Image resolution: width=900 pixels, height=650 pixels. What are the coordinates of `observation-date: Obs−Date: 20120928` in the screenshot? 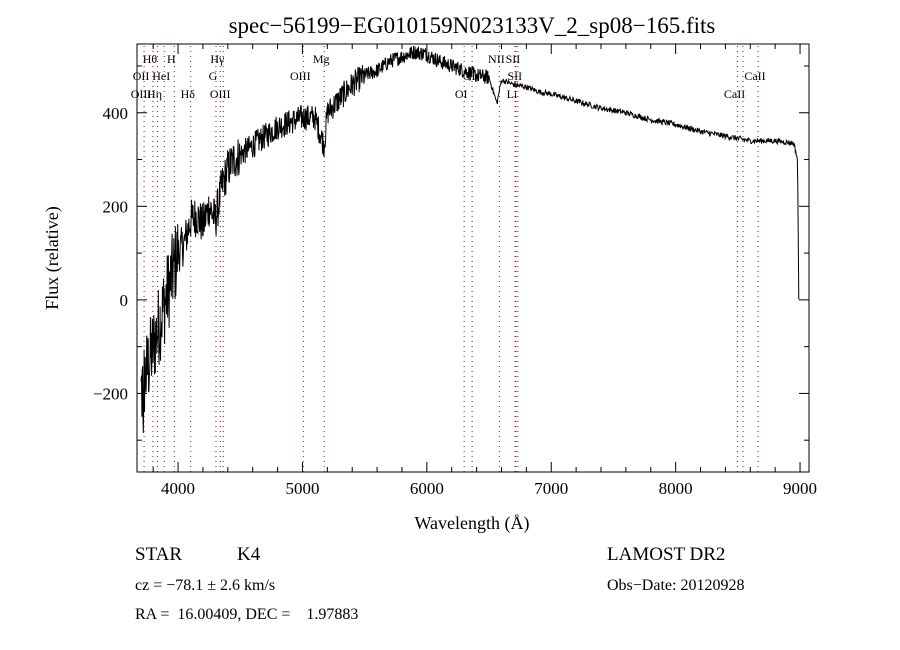 It's located at (675, 585).